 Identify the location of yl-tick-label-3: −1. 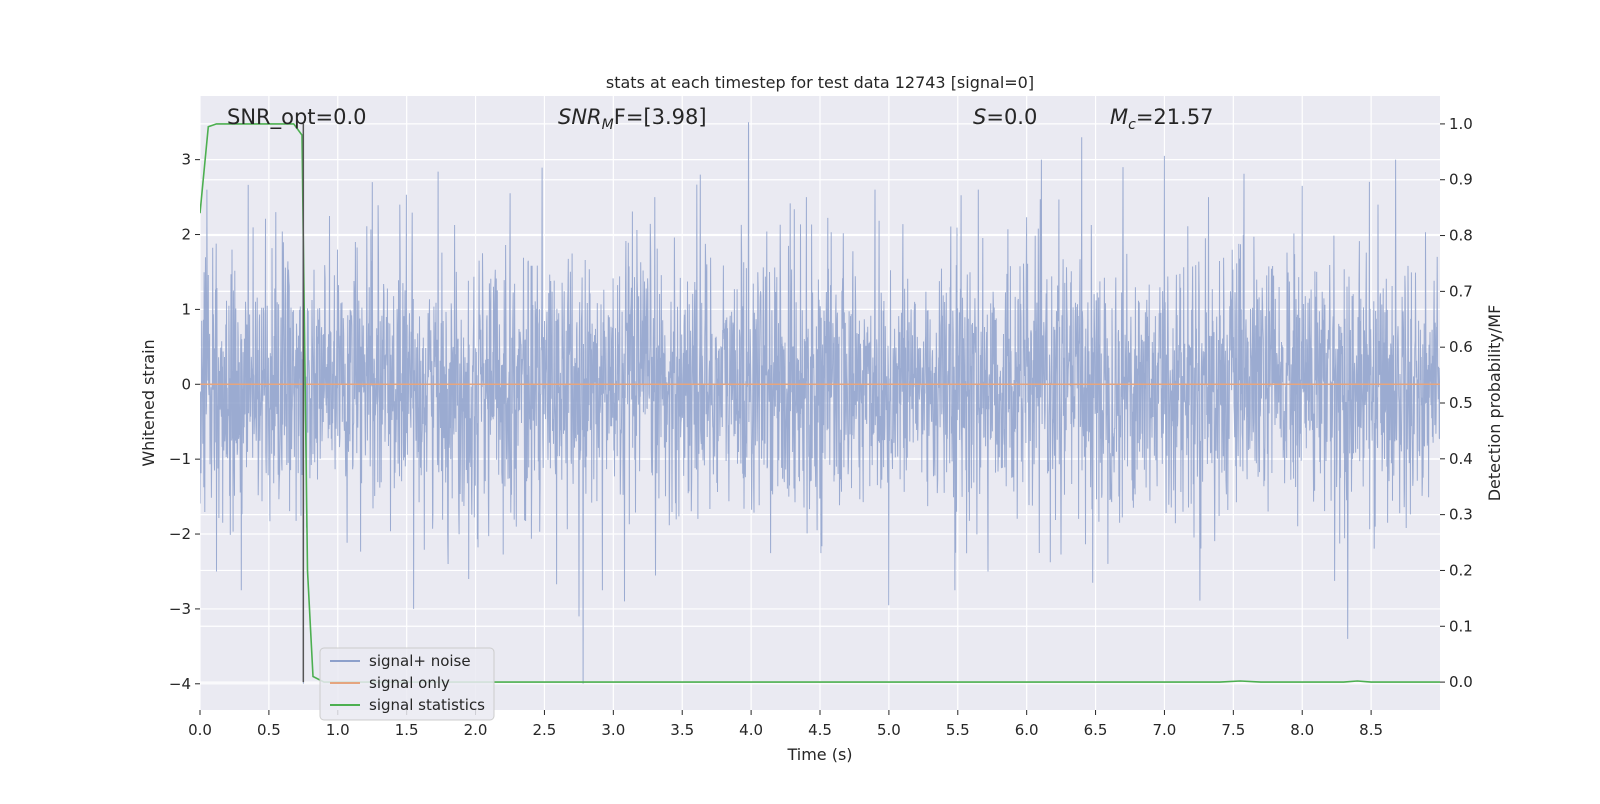
(180, 459).